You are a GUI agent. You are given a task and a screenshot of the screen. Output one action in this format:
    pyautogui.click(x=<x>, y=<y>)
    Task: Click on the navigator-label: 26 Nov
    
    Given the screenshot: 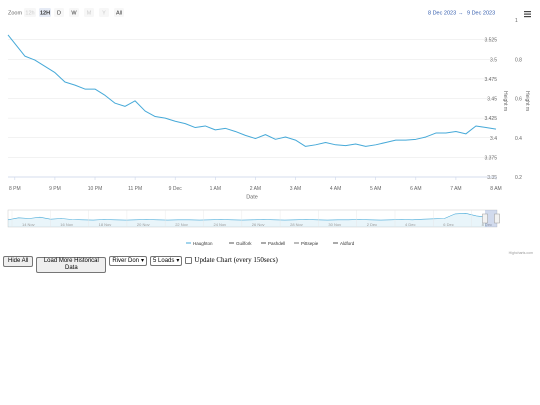 What is the action you would take?
    pyautogui.click(x=258, y=224)
    